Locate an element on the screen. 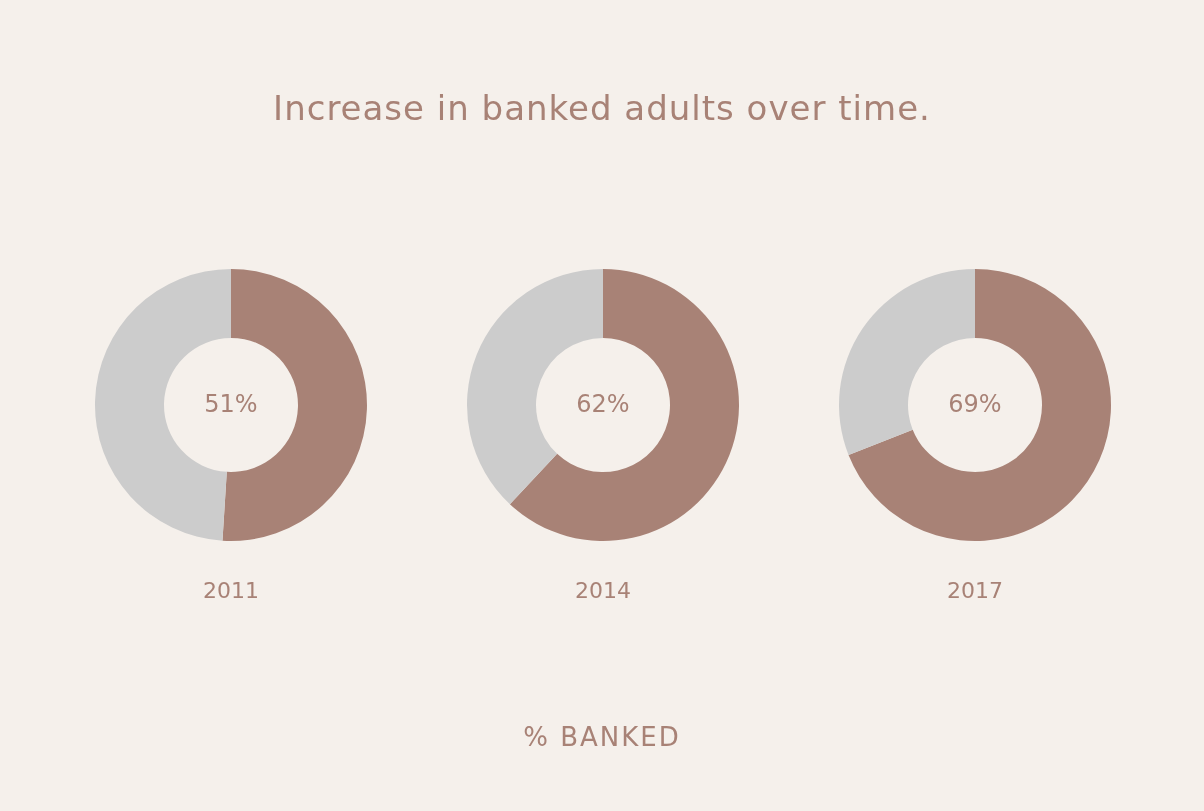  text: 2011 is located at coordinates (231, 590).